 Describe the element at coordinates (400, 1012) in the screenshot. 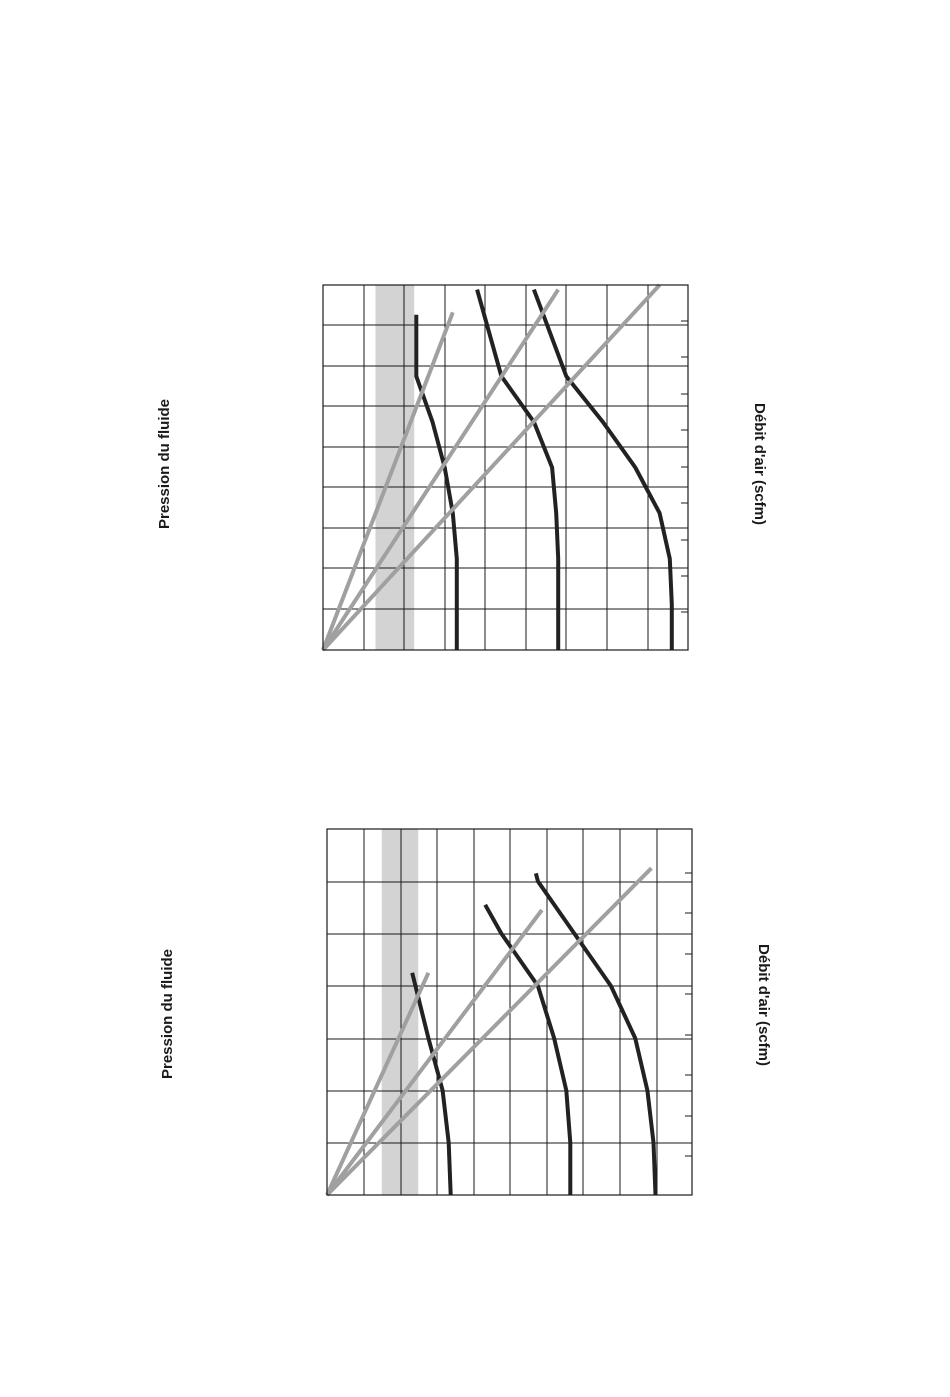

I see `operating-band` at that location.